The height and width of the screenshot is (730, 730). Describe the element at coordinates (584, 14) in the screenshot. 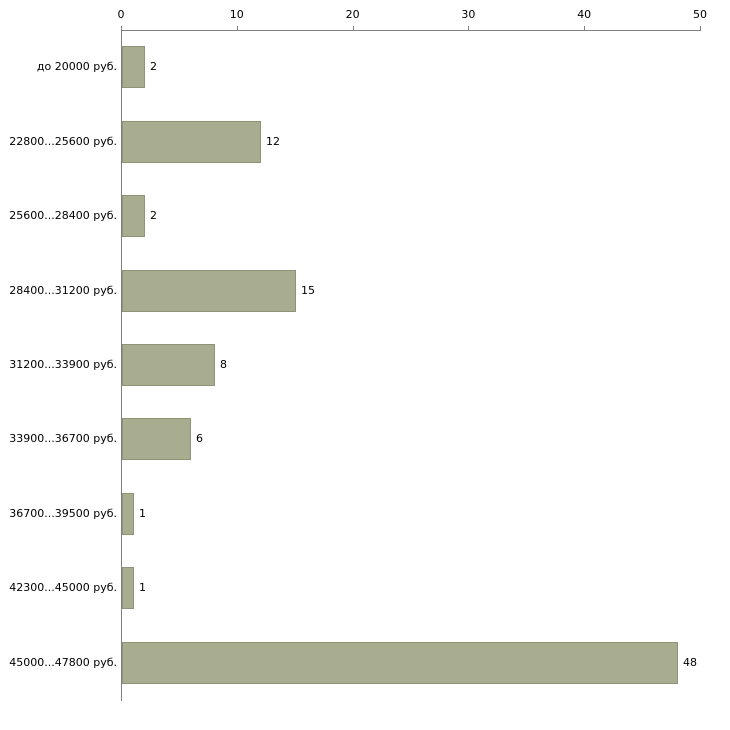

I see `x-axis-tick-label: 40` at that location.